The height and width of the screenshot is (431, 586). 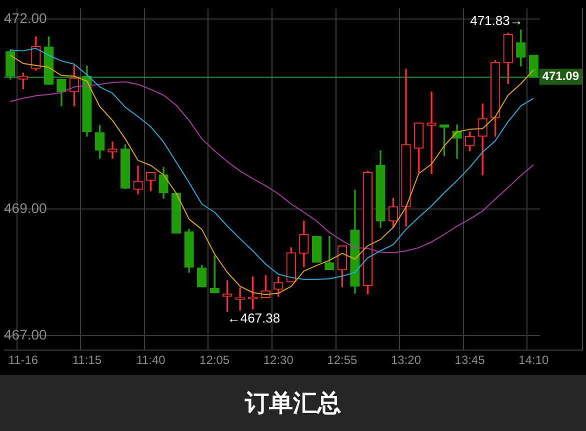 I want to click on text: 订单汇总, so click(x=293, y=403).